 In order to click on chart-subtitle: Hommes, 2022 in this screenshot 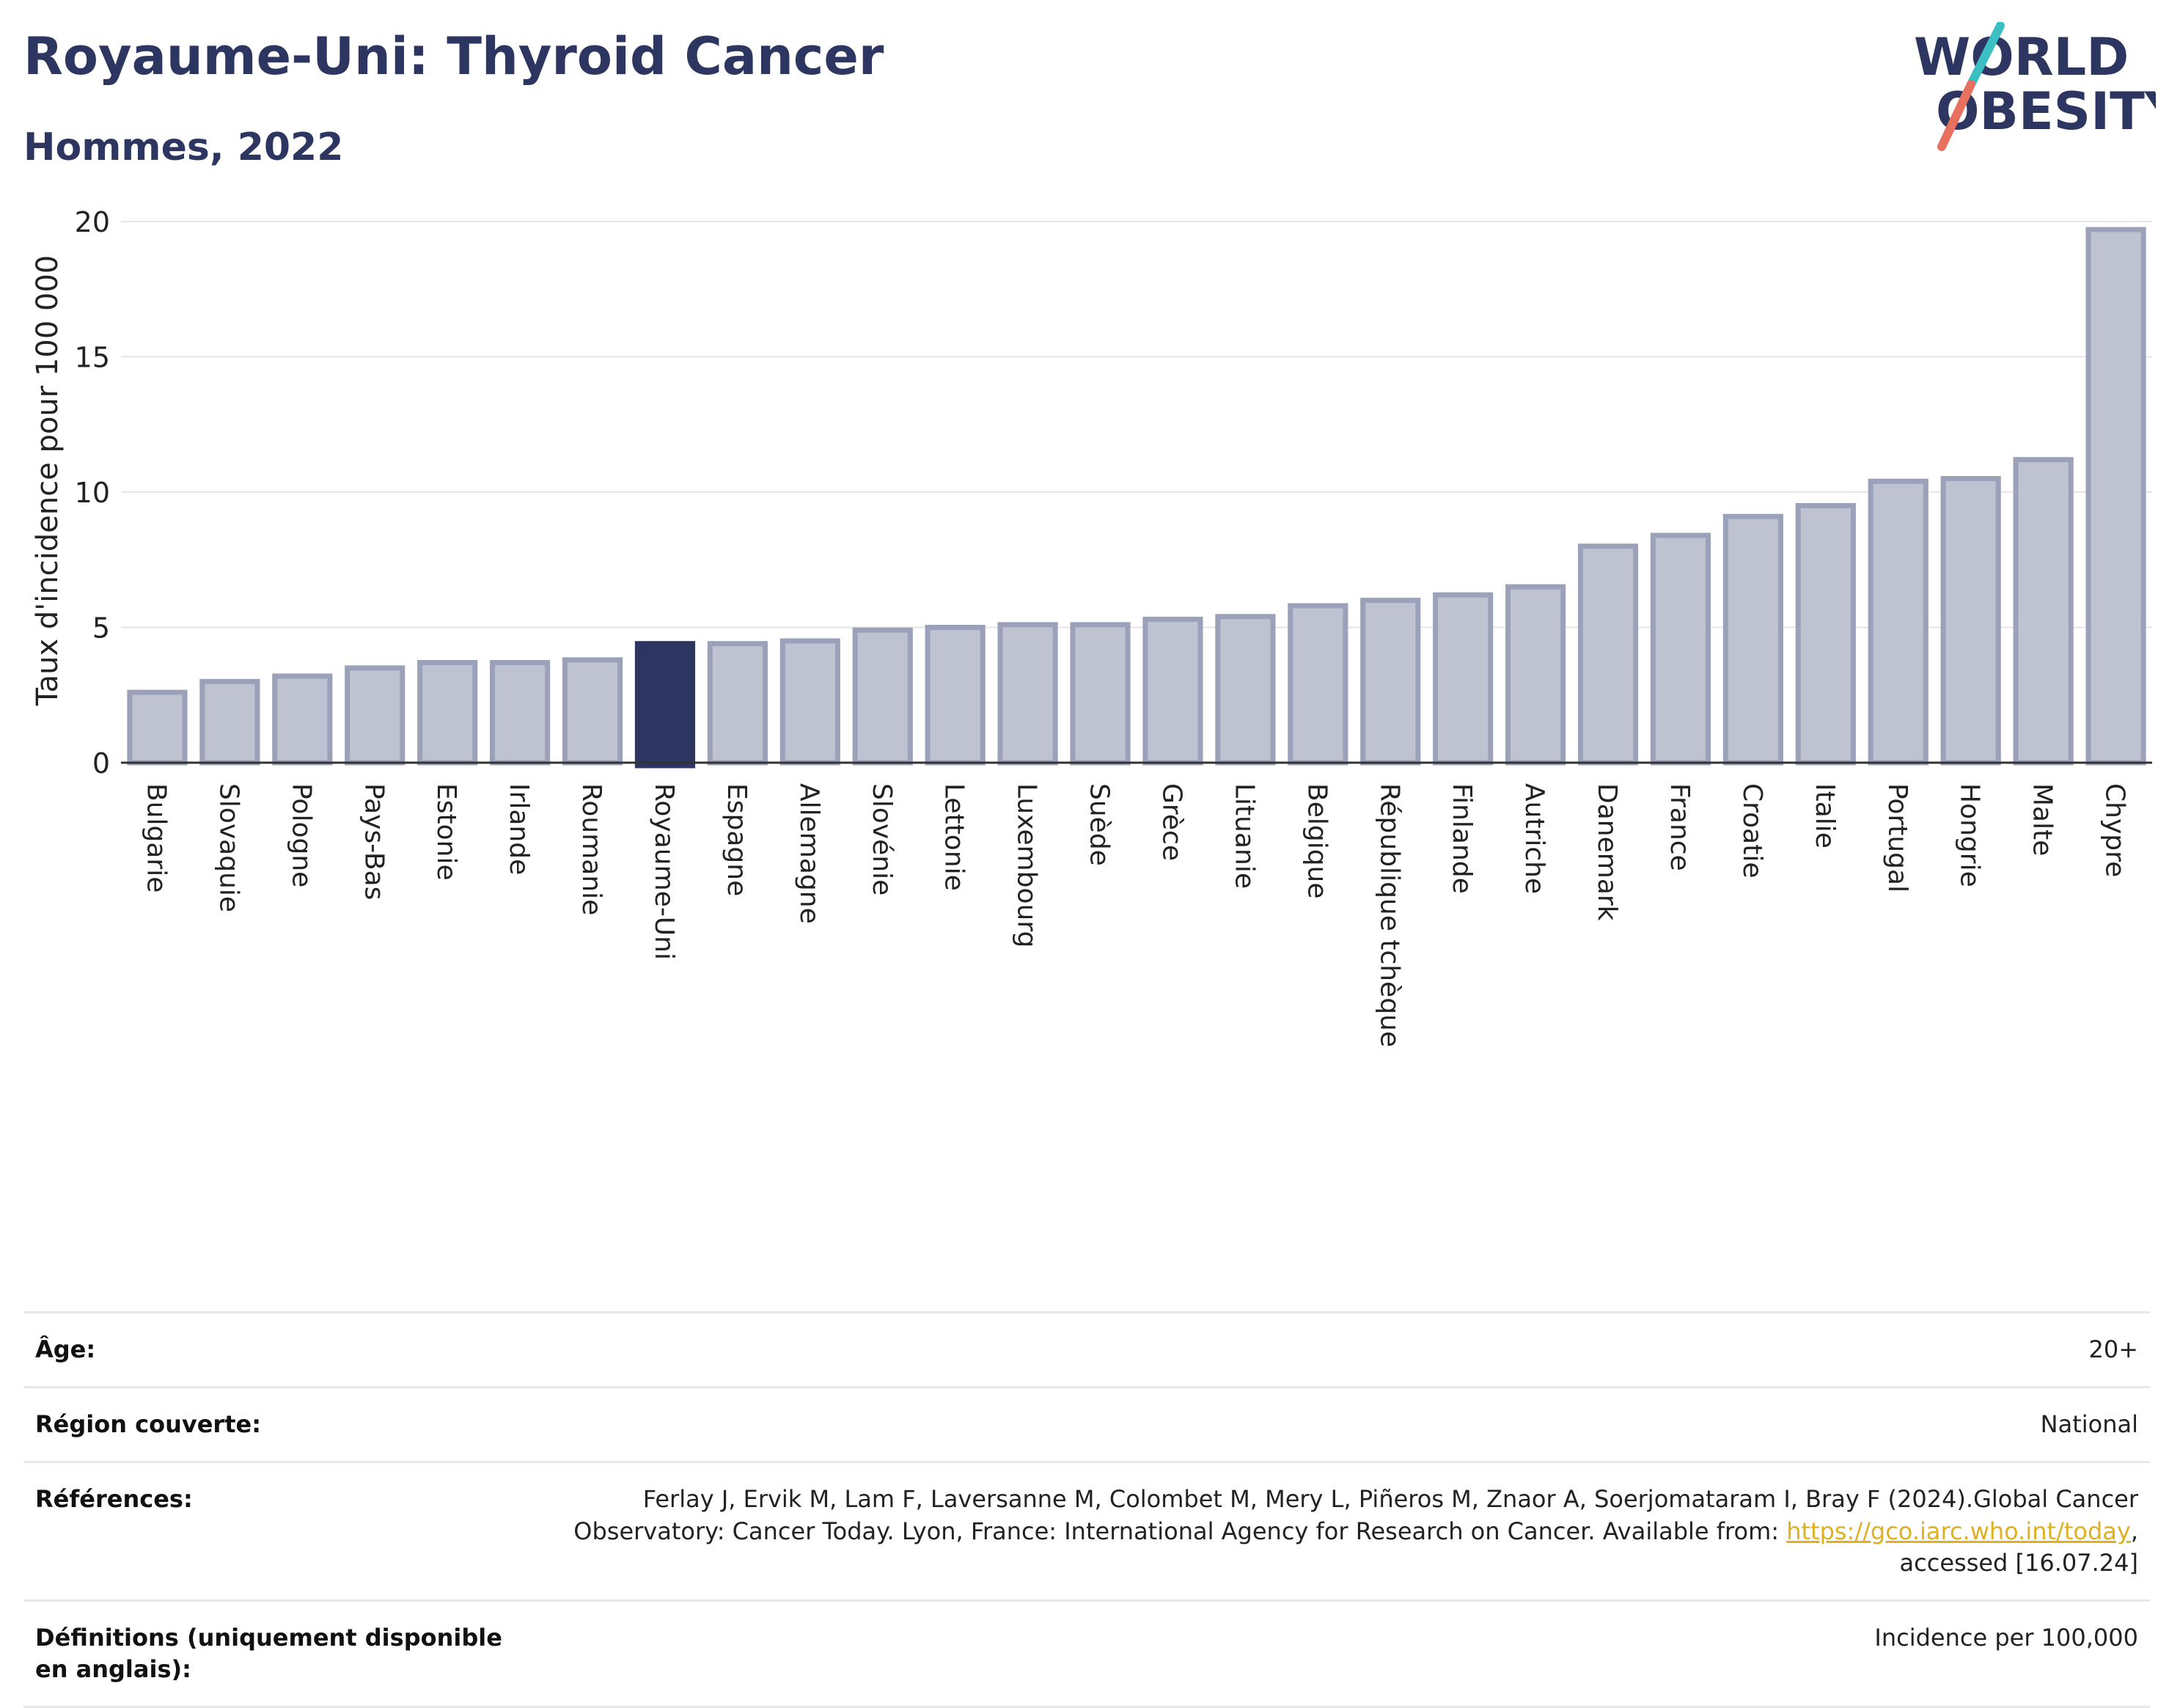, I will do `click(183, 147)`.